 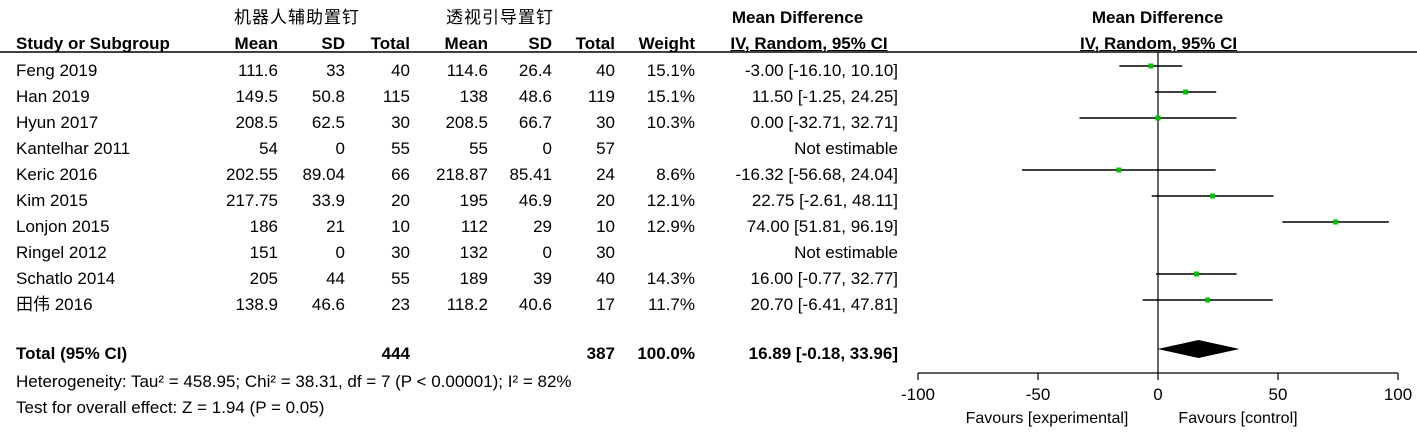 I want to click on total-n-control: 387, so click(x=600, y=353).